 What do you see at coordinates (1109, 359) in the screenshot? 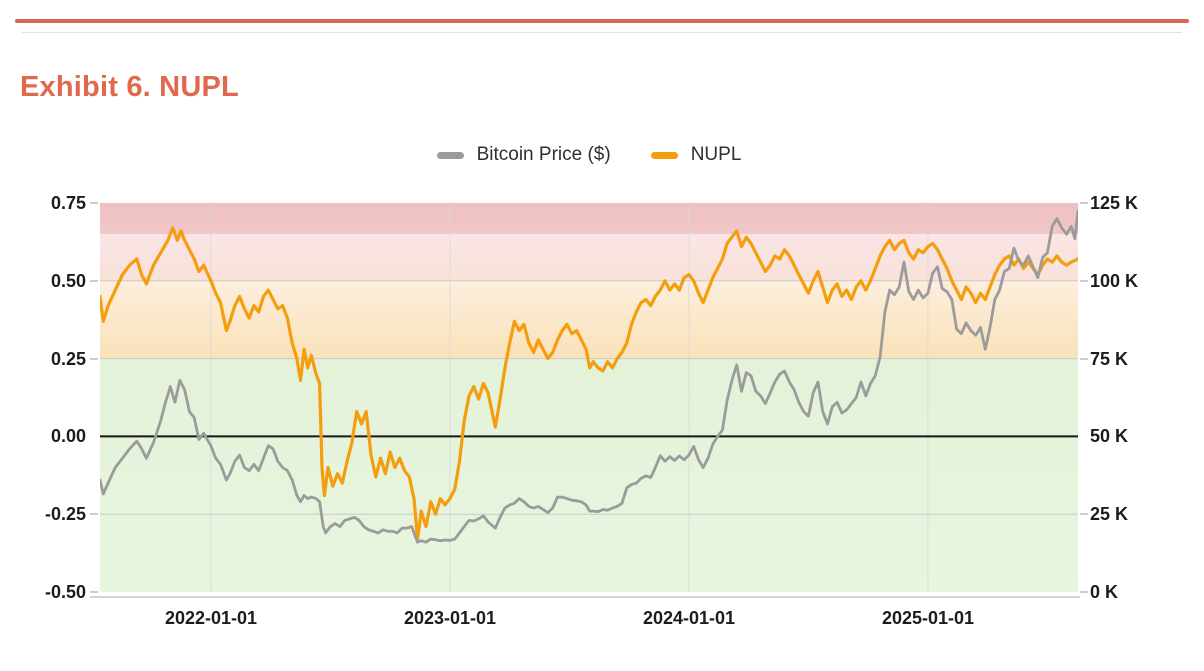
I see `y-right-tick-75k: 75 K` at bounding box center [1109, 359].